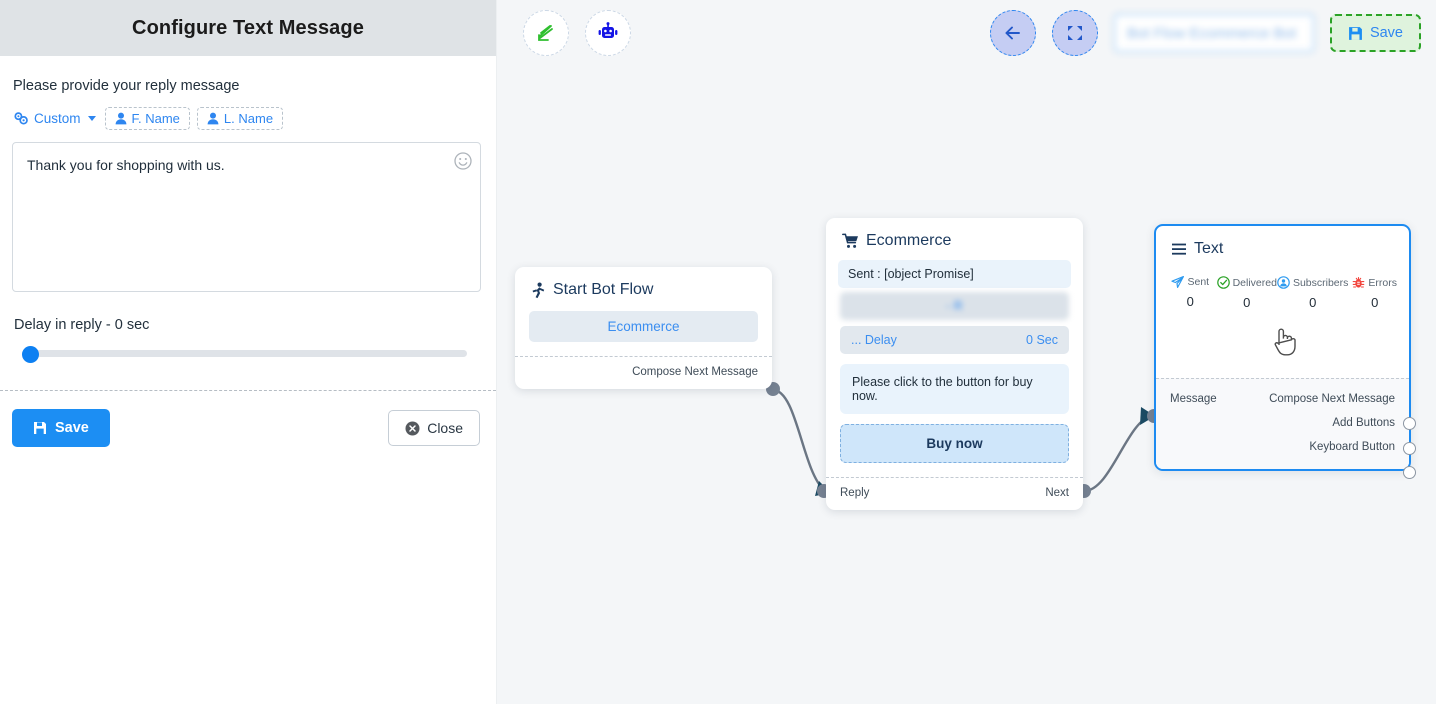  Describe the element at coordinates (412, 428) in the screenshot. I see `close-circle-icon` at that location.